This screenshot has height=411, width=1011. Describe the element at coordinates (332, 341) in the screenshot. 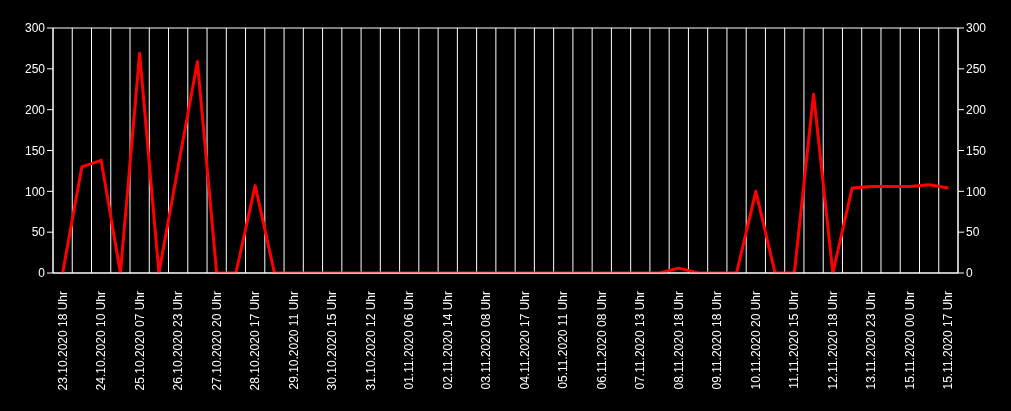

I see `x-tick-label: 30.10.2020 15 Uhr` at that location.